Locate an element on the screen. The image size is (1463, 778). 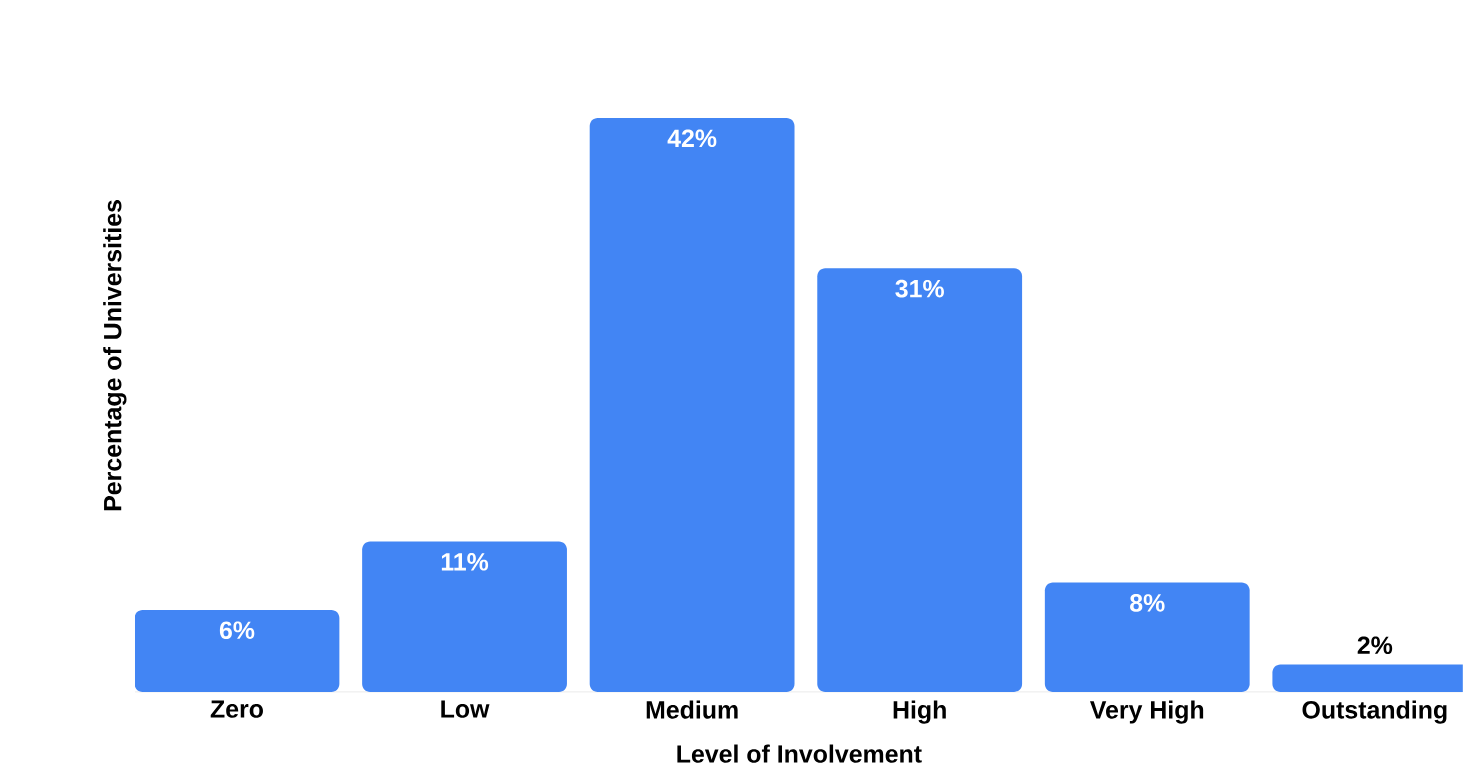
x-axis-title: Level of Involvement is located at coordinates (799, 753).